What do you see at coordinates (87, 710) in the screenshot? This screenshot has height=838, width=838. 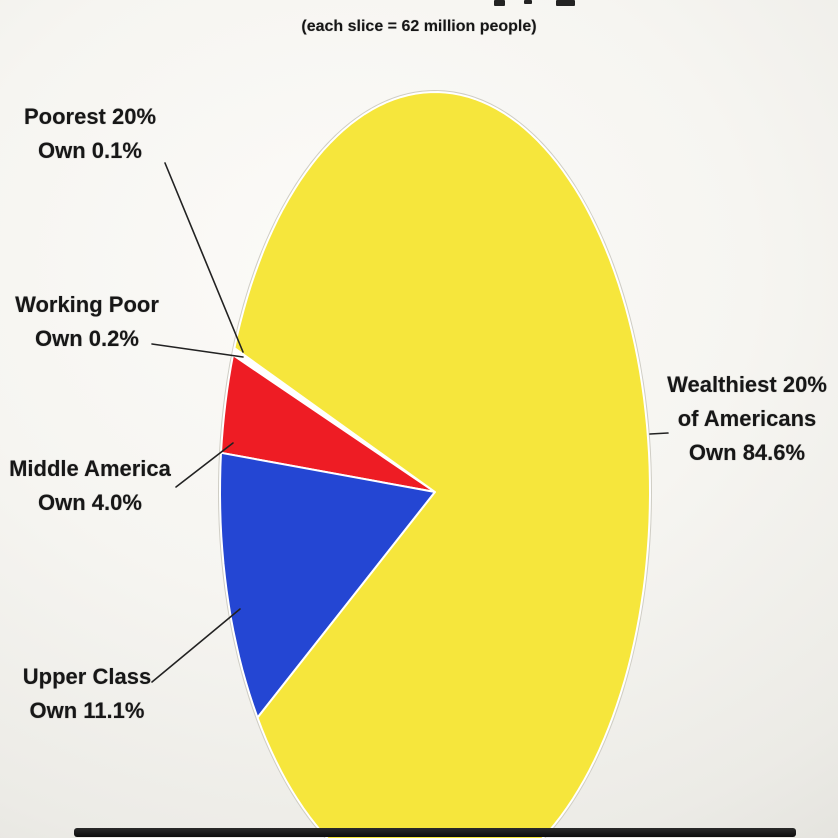 I see `label-line: Own 11.1%` at bounding box center [87, 710].